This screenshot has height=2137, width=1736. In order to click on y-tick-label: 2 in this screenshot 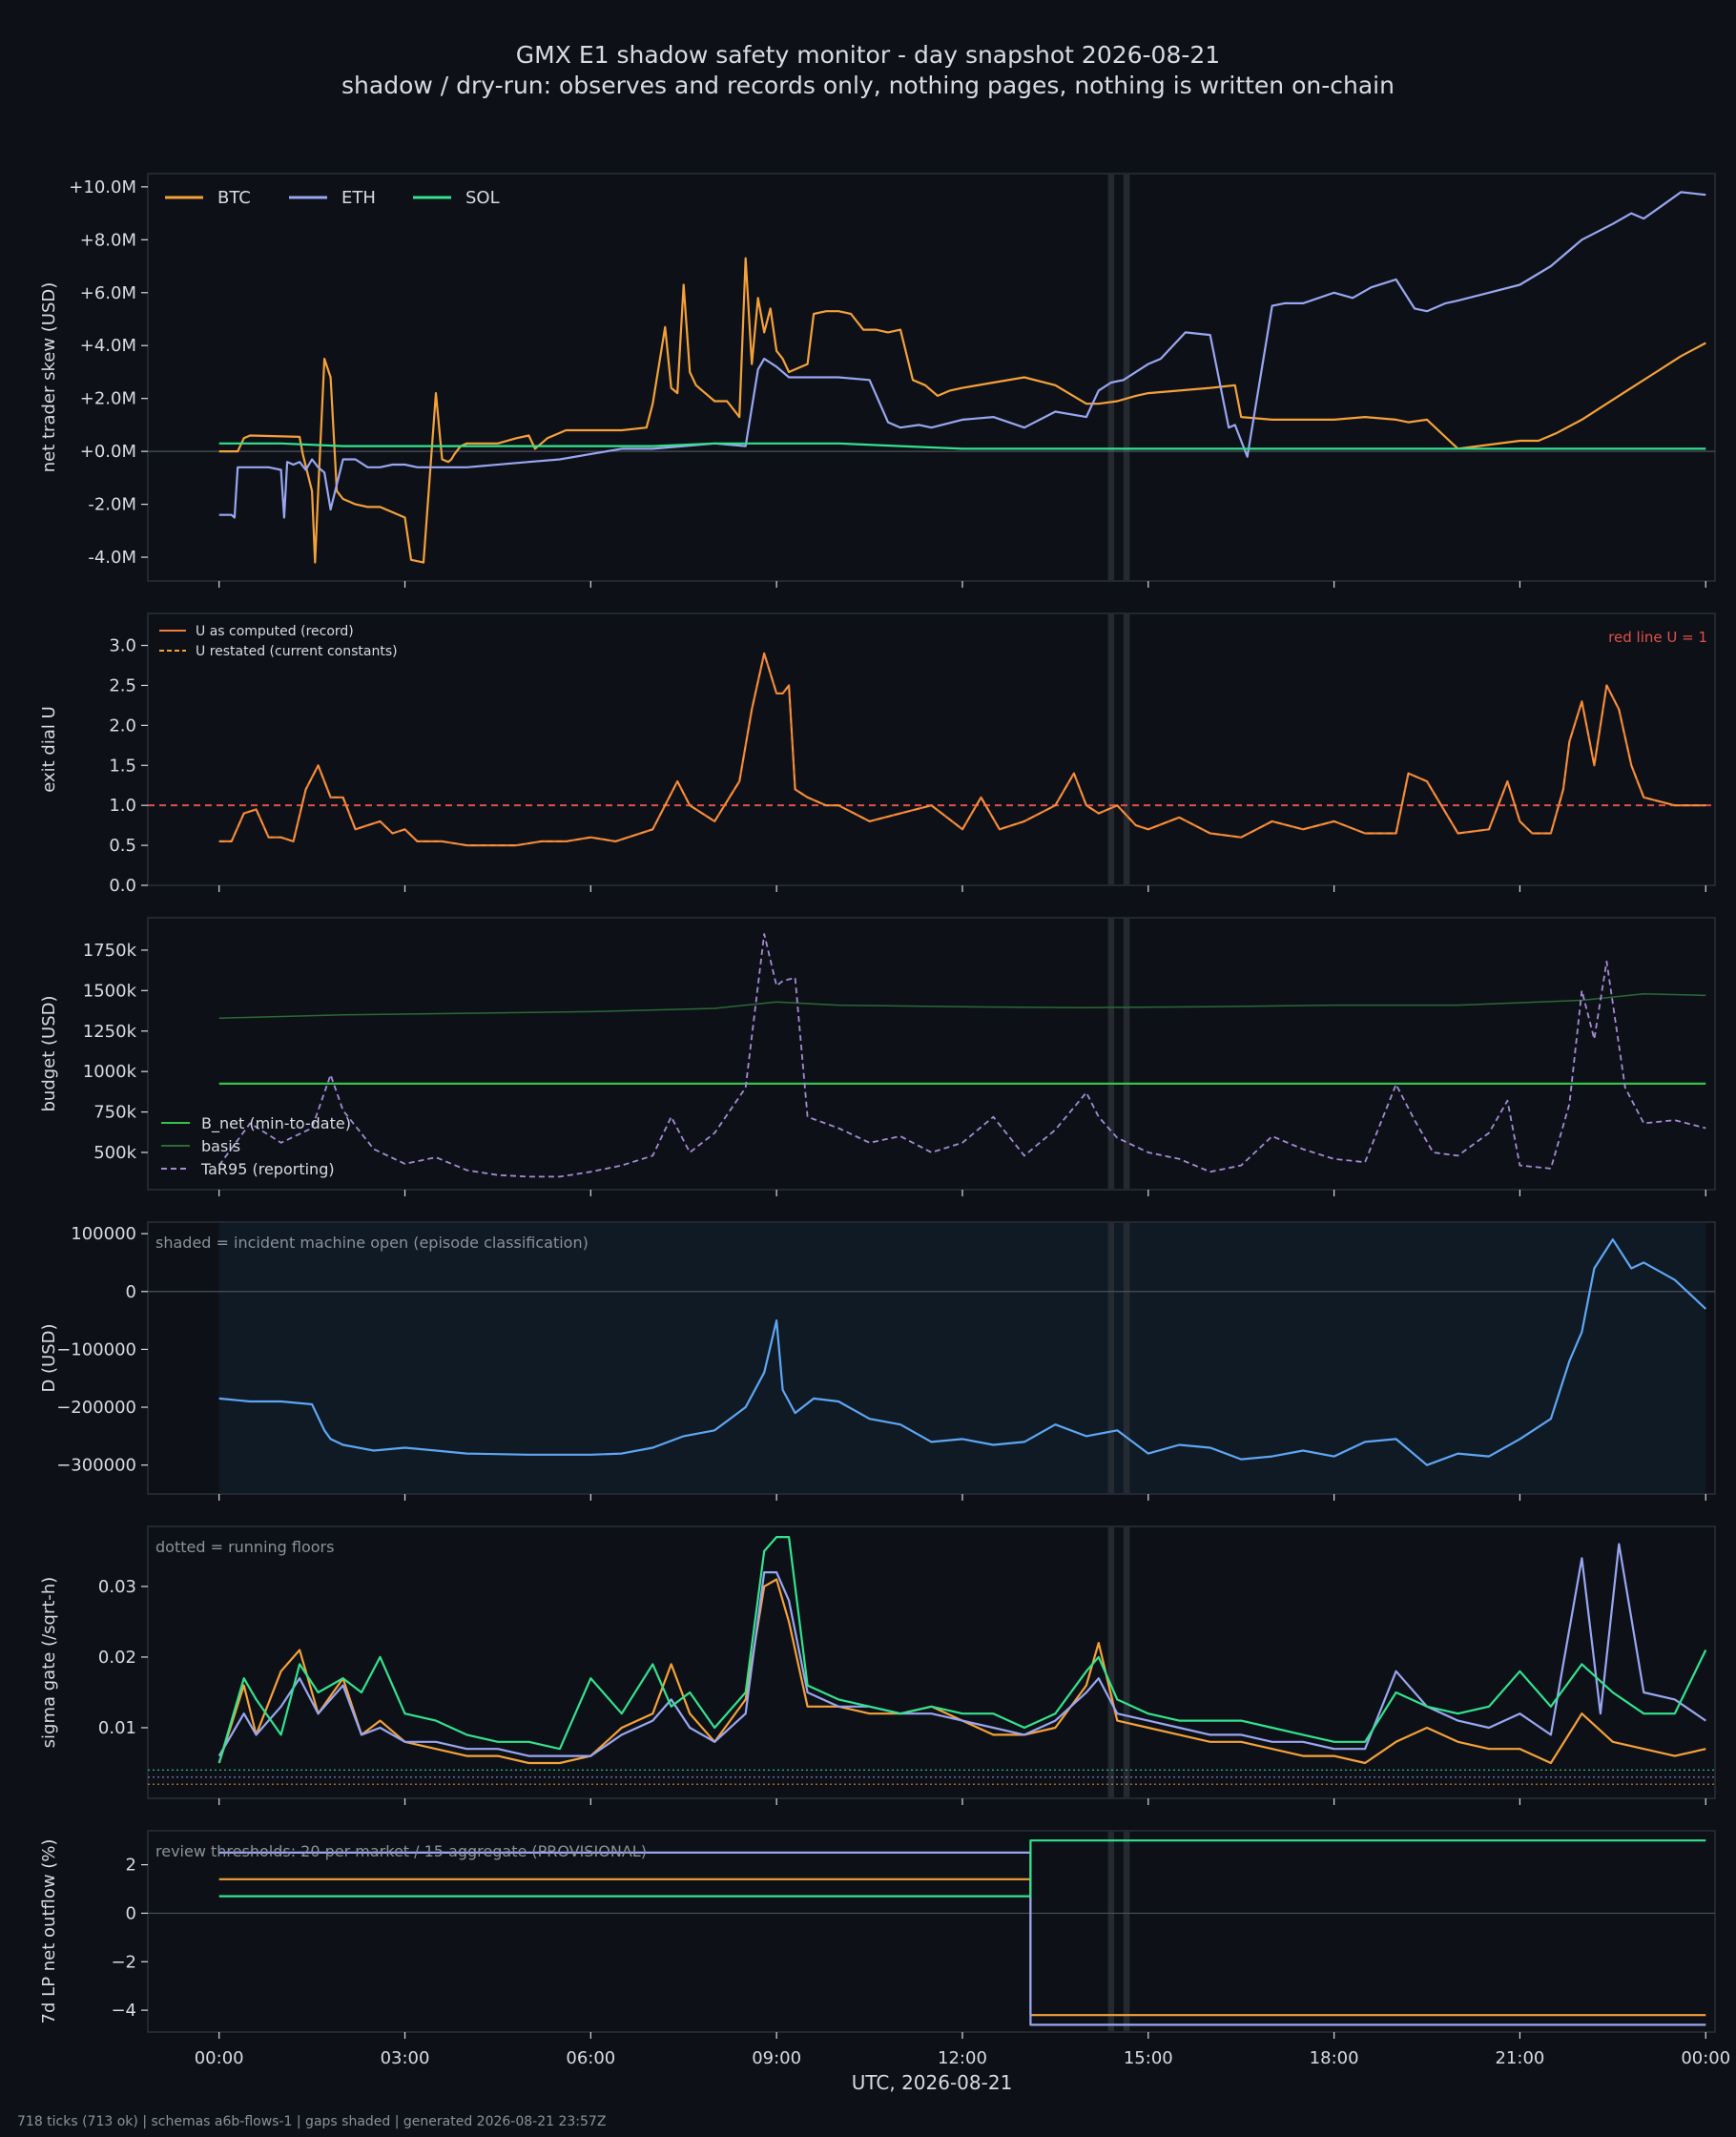, I will do `click(131, 1866)`.